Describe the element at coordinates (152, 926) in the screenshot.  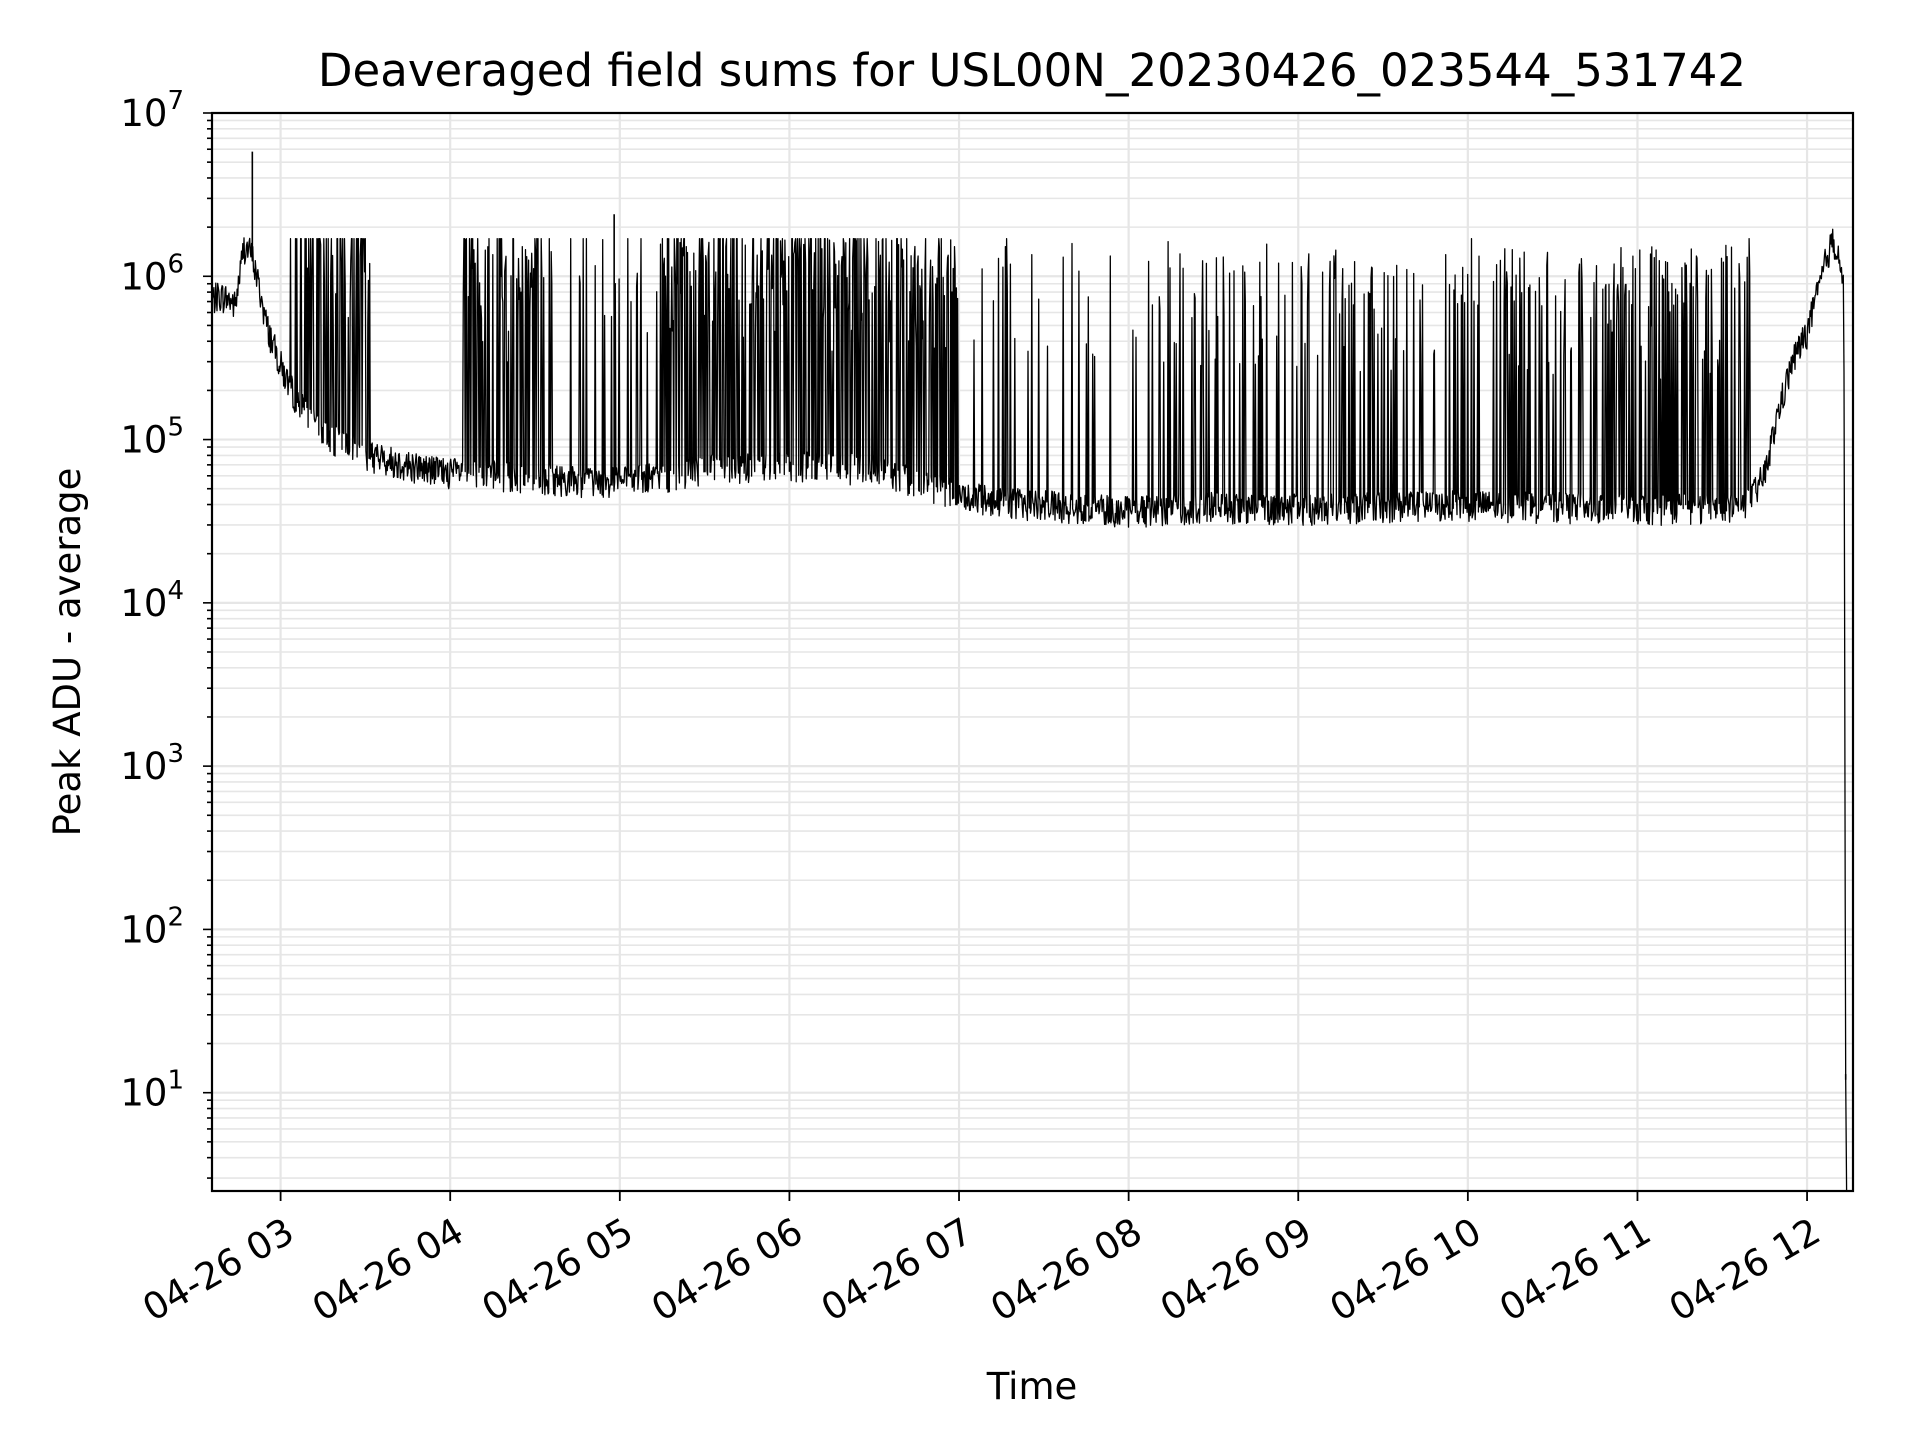
I see `y-tick-label: 10²` at that location.